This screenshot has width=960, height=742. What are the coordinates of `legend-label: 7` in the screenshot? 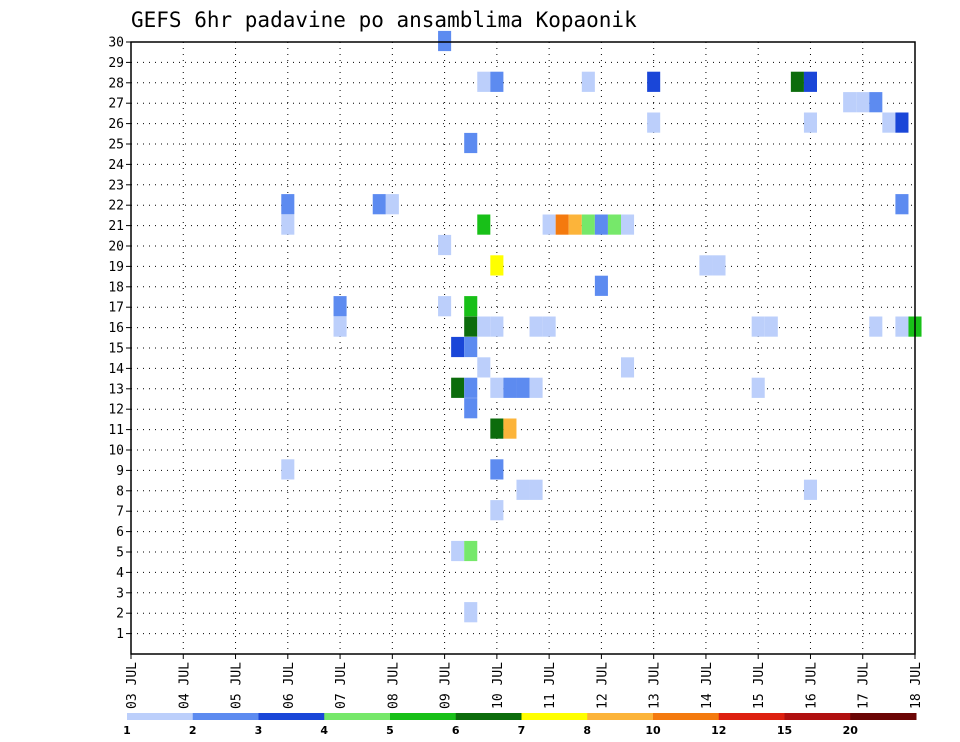 It's located at (522, 730).